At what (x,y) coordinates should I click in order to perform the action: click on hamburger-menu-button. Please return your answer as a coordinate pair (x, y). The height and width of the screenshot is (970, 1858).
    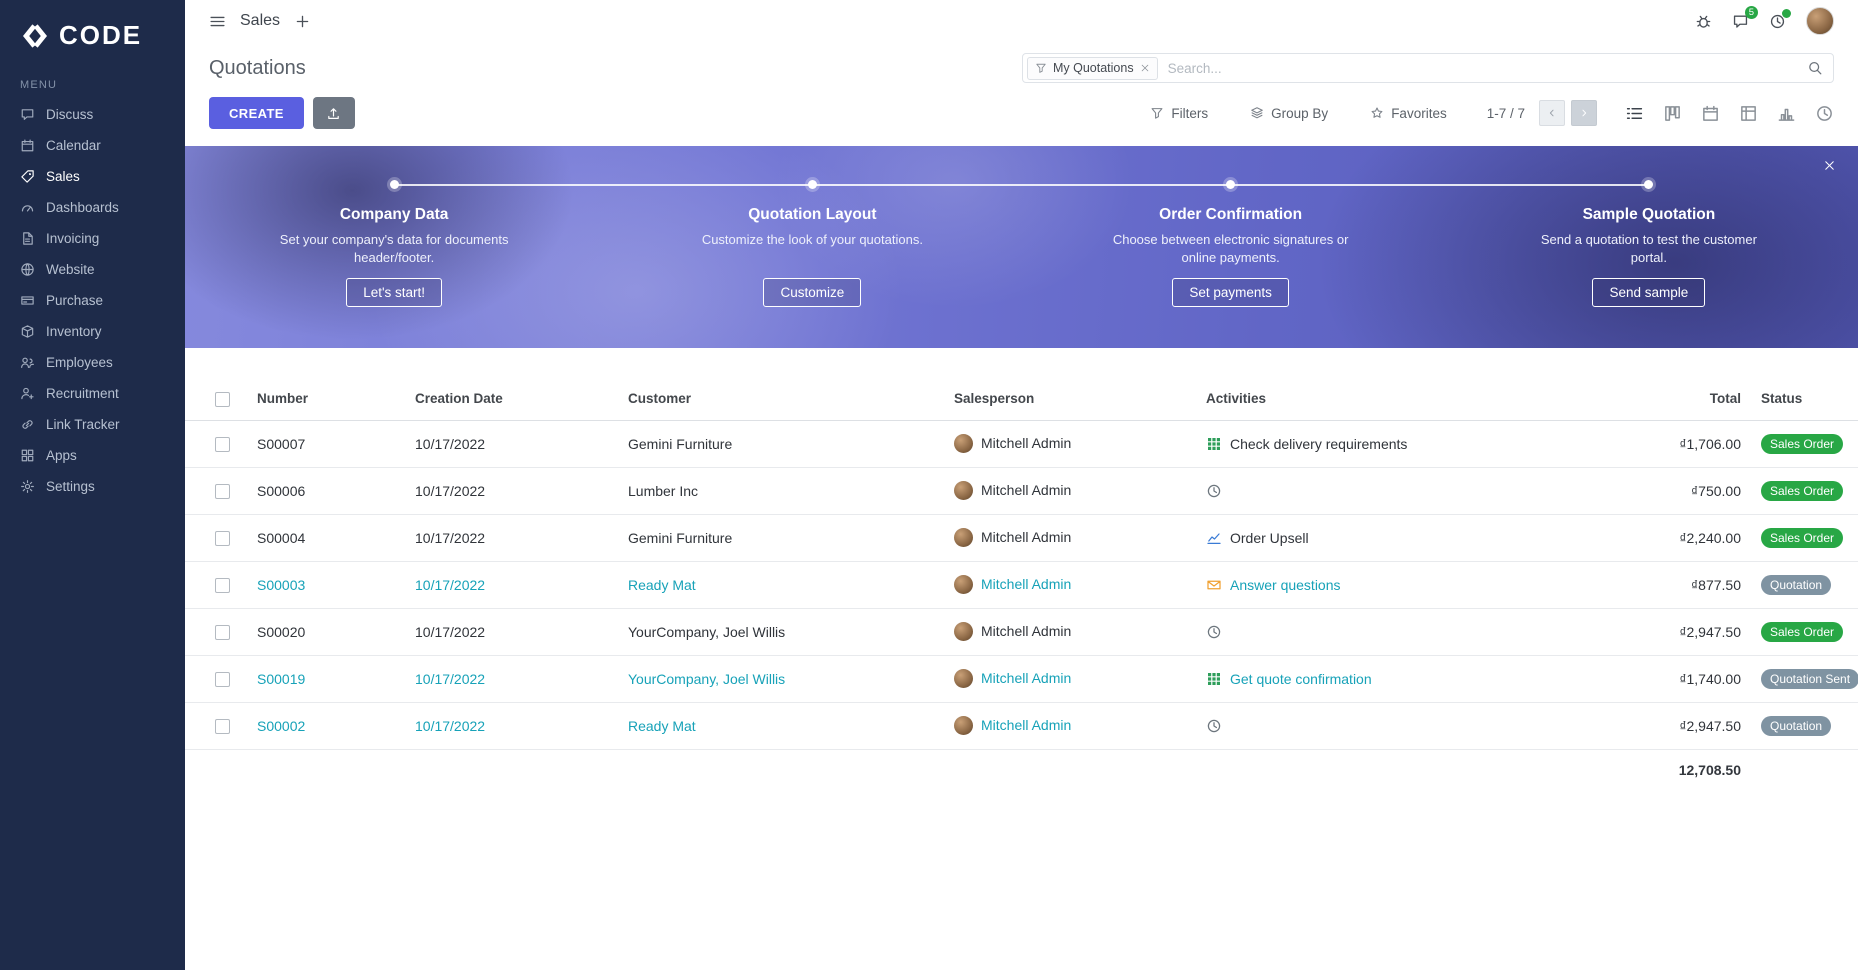
    Looking at the image, I should click on (217, 21).